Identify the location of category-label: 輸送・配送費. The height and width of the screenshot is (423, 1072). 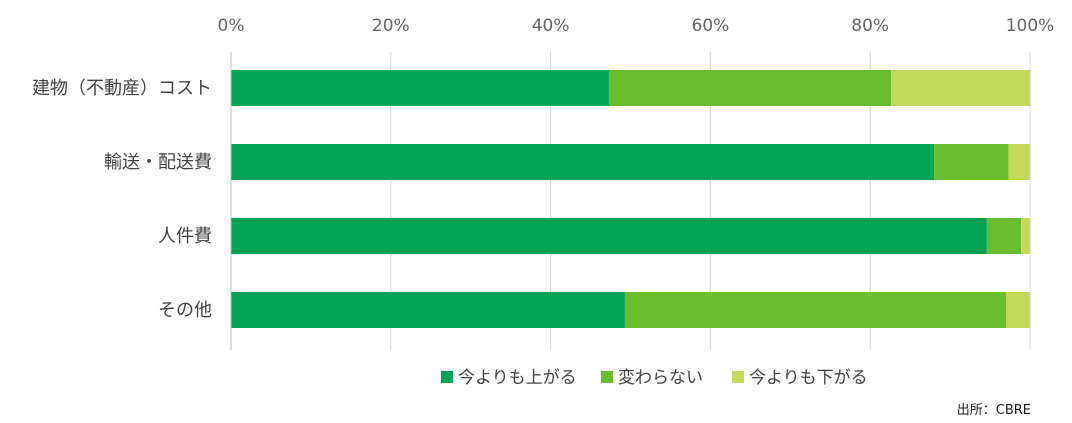
(158, 162).